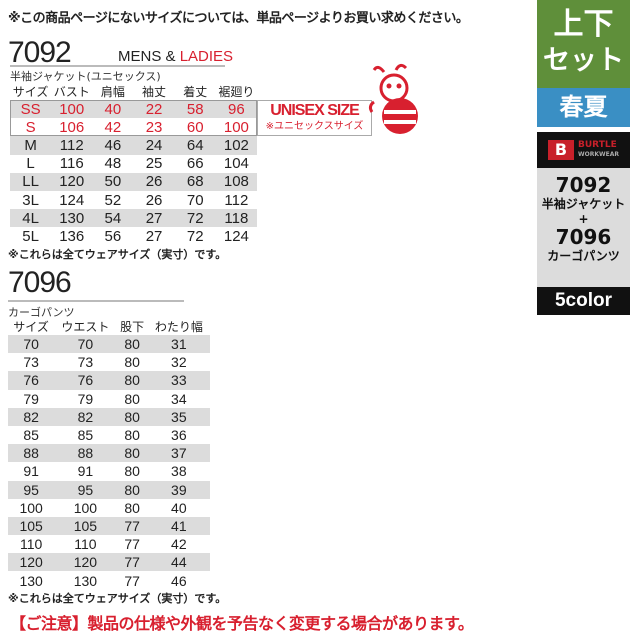 The height and width of the screenshot is (640, 640). I want to click on table-cell: 3L, so click(30, 200).